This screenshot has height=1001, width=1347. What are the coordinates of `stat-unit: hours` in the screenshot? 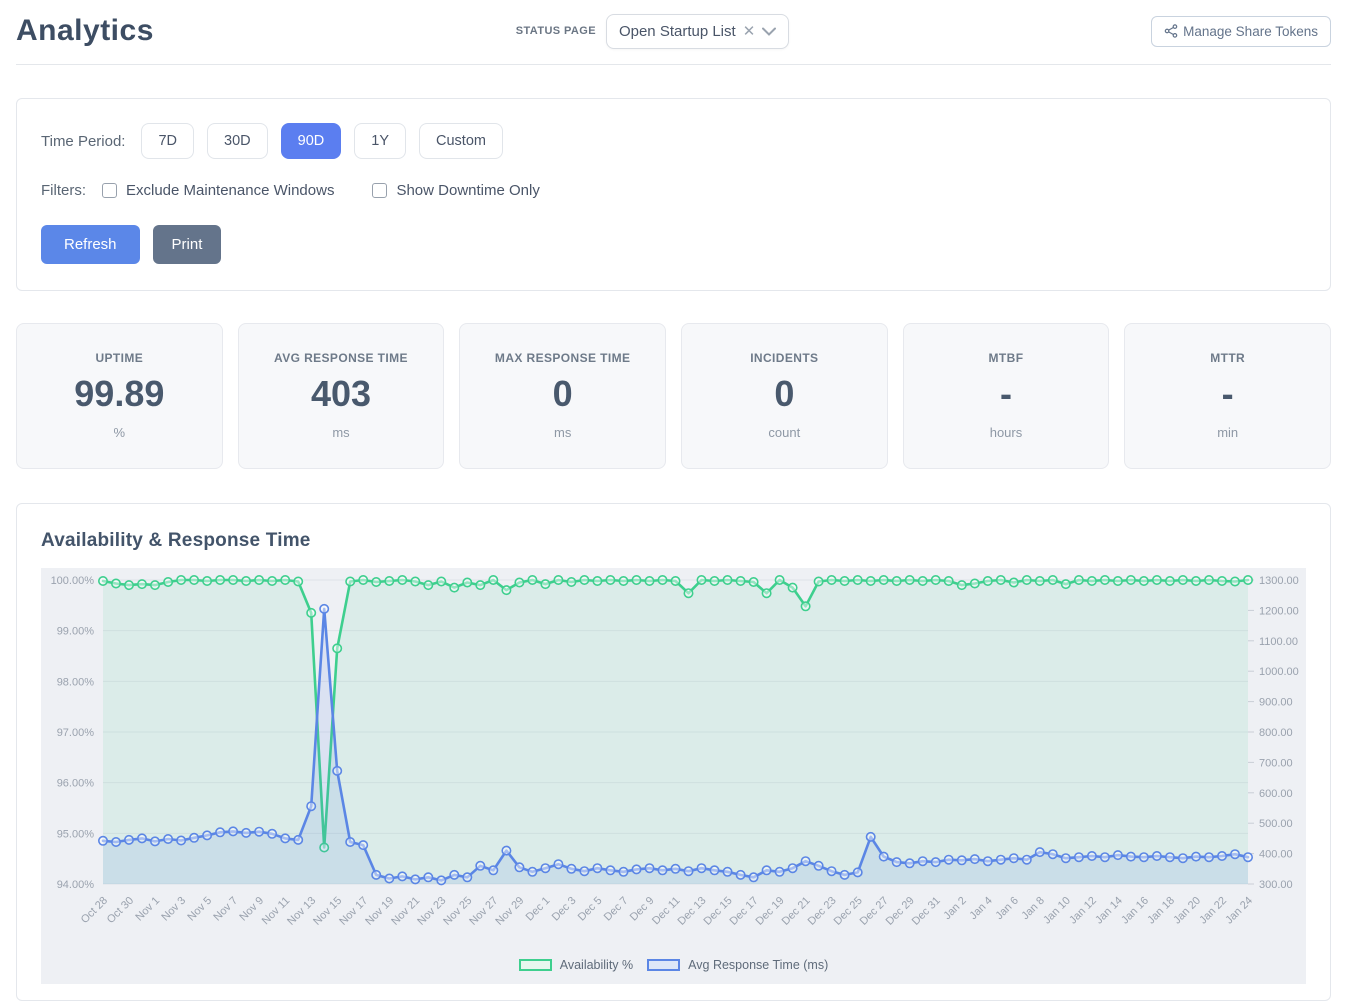 It's located at (1006, 432).